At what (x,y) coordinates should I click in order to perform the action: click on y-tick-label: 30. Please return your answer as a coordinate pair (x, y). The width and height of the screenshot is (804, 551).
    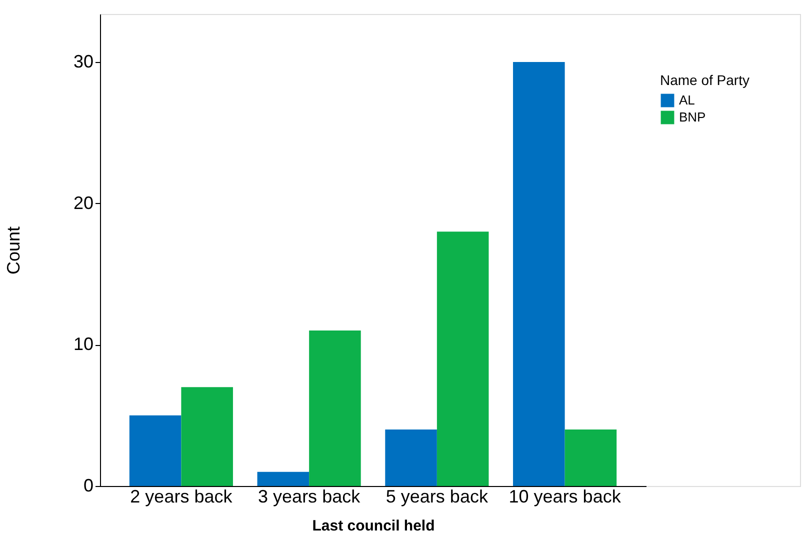
    Looking at the image, I should click on (83, 62).